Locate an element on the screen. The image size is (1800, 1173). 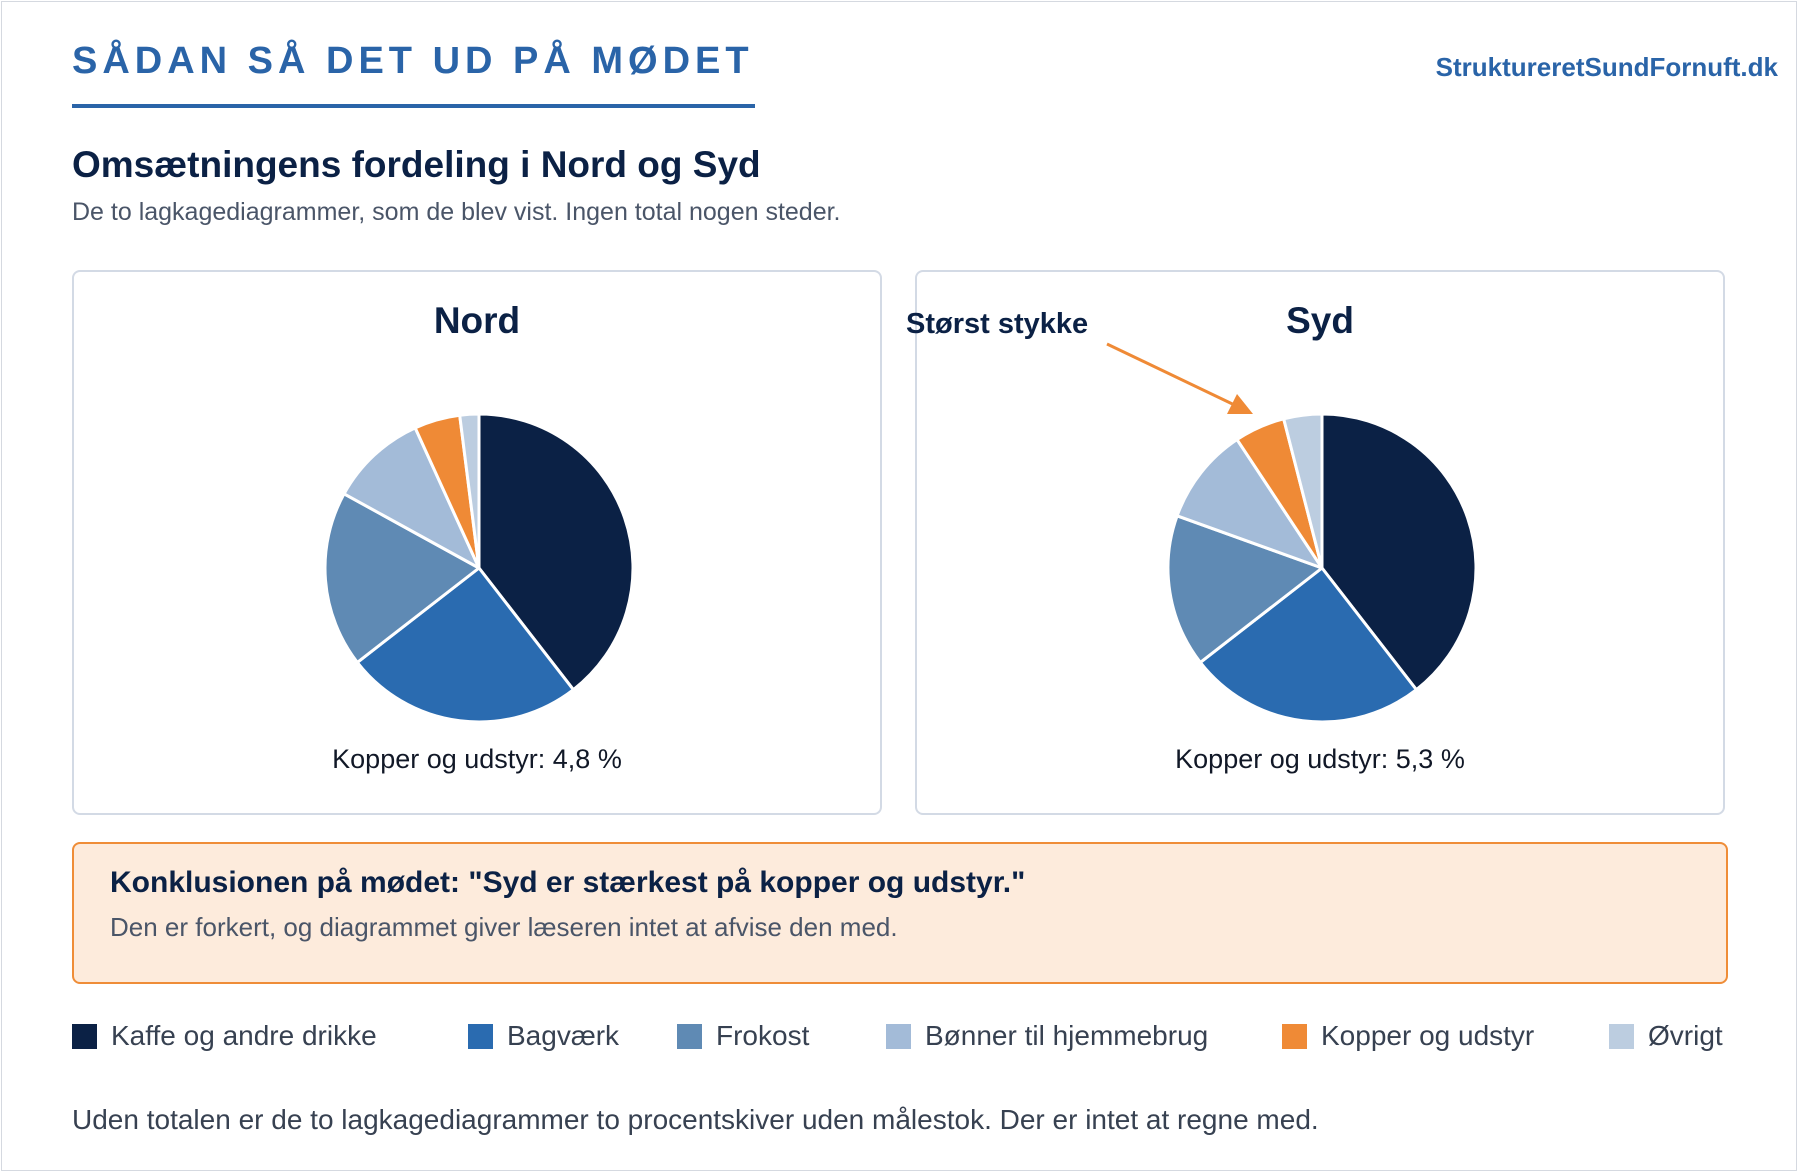
legend-item-kaffe: Kaffe og andre drikke is located at coordinates (224, 1036).